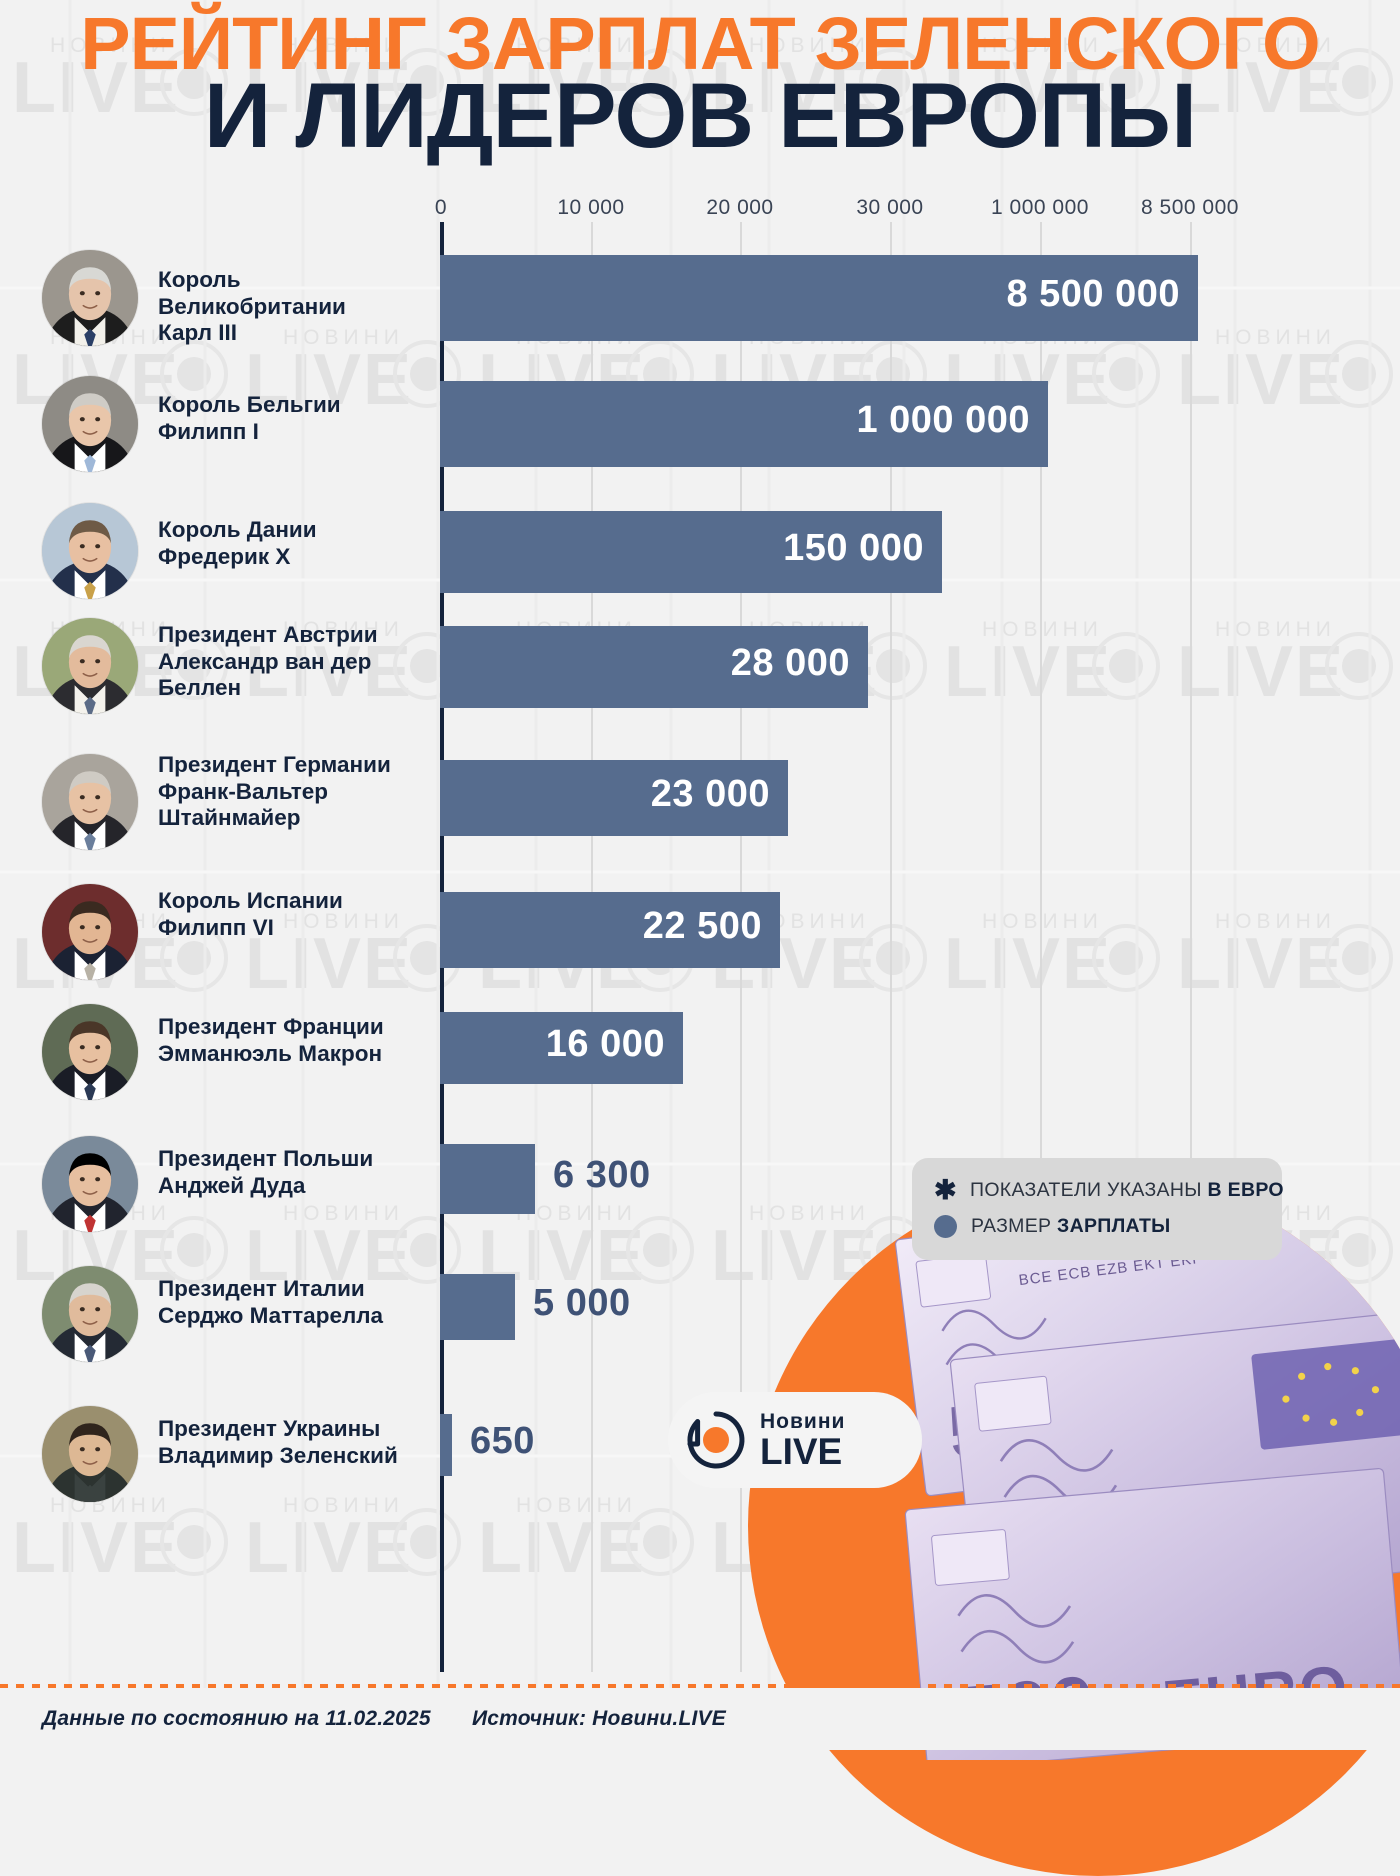  What do you see at coordinates (1014, 1225) in the screenshot?
I see `legend-series-plain: РАЗМЕР` at bounding box center [1014, 1225].